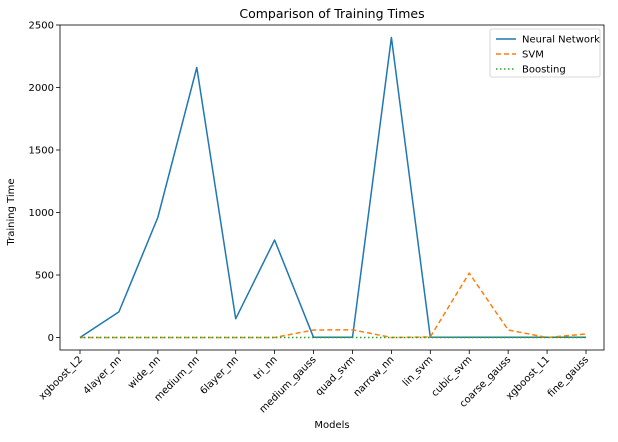  What do you see at coordinates (103, 375) in the screenshot?
I see `x-tick-label: 4layer_nn` at bounding box center [103, 375].